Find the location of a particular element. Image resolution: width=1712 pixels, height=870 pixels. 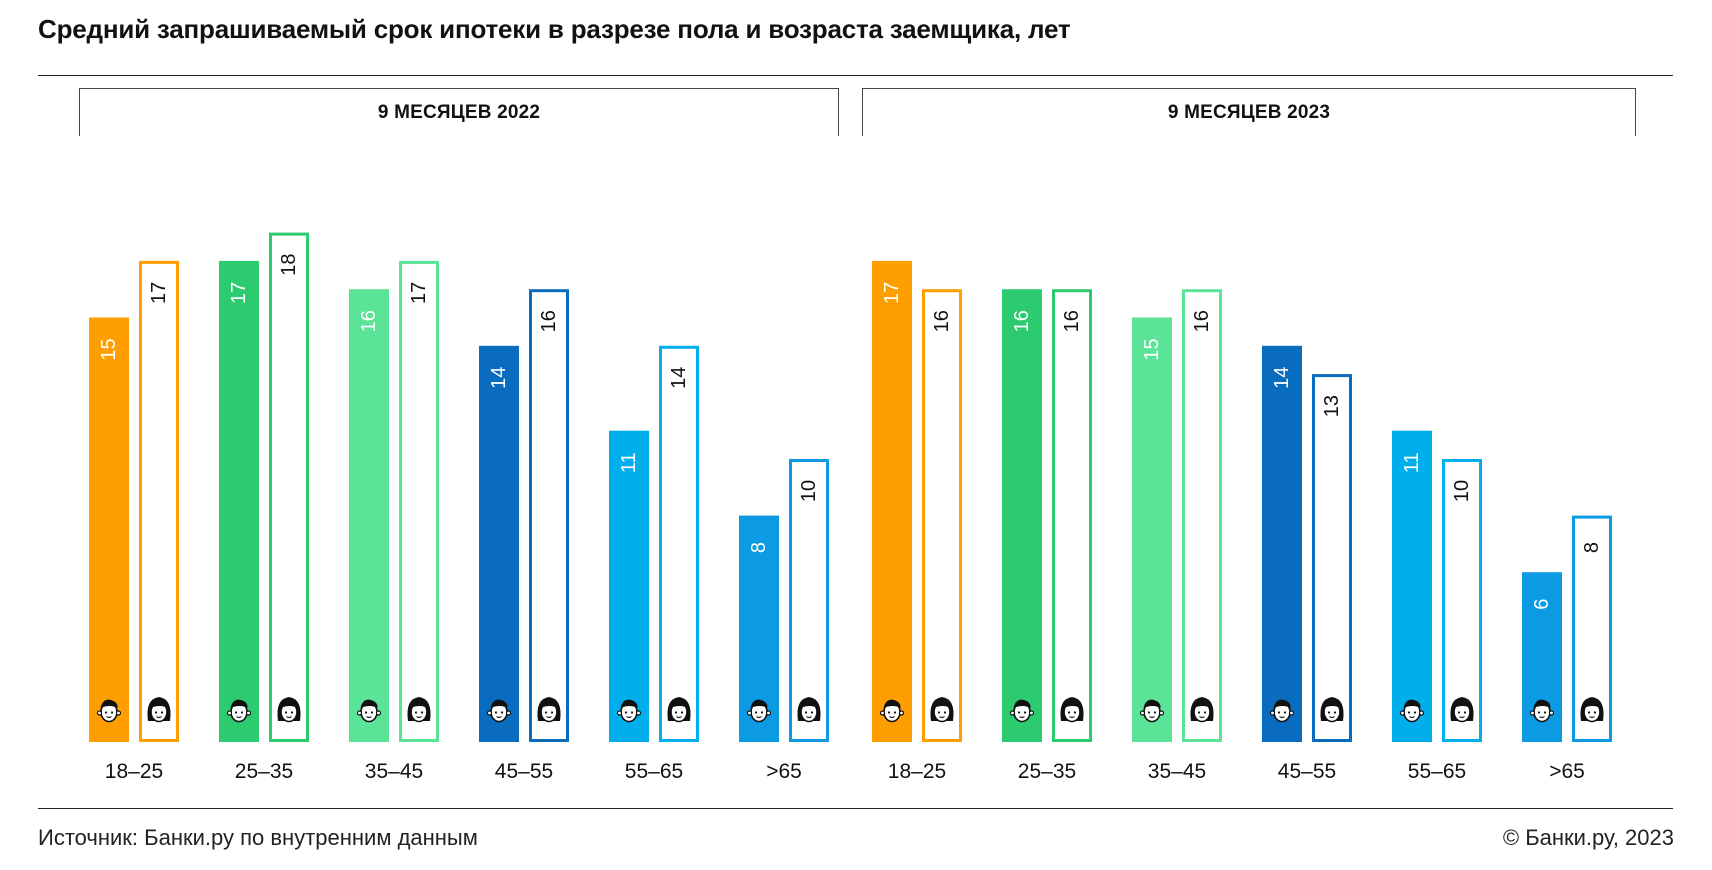

bar-value-0-5-1: 10 is located at coordinates (809, 491).